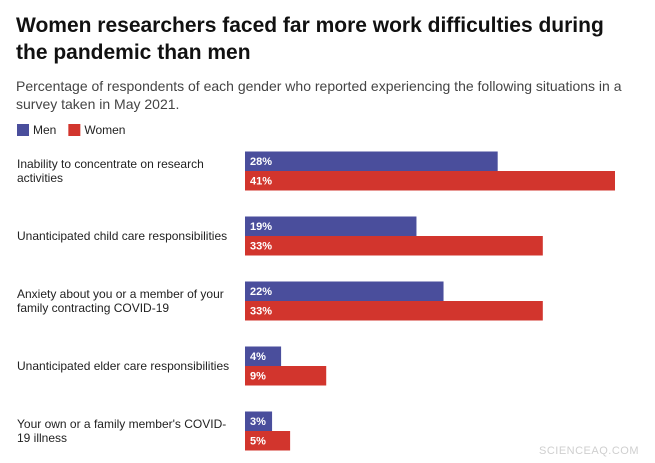 This screenshot has height=463, width=655. Describe the element at coordinates (258, 377) in the screenshot. I see `value-label: 9%` at that location.